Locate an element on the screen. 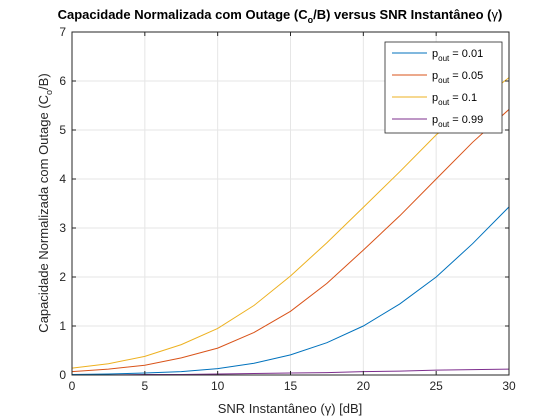 The width and height of the screenshot is (560, 420). x-tick-label: 30 is located at coordinates (509, 386).